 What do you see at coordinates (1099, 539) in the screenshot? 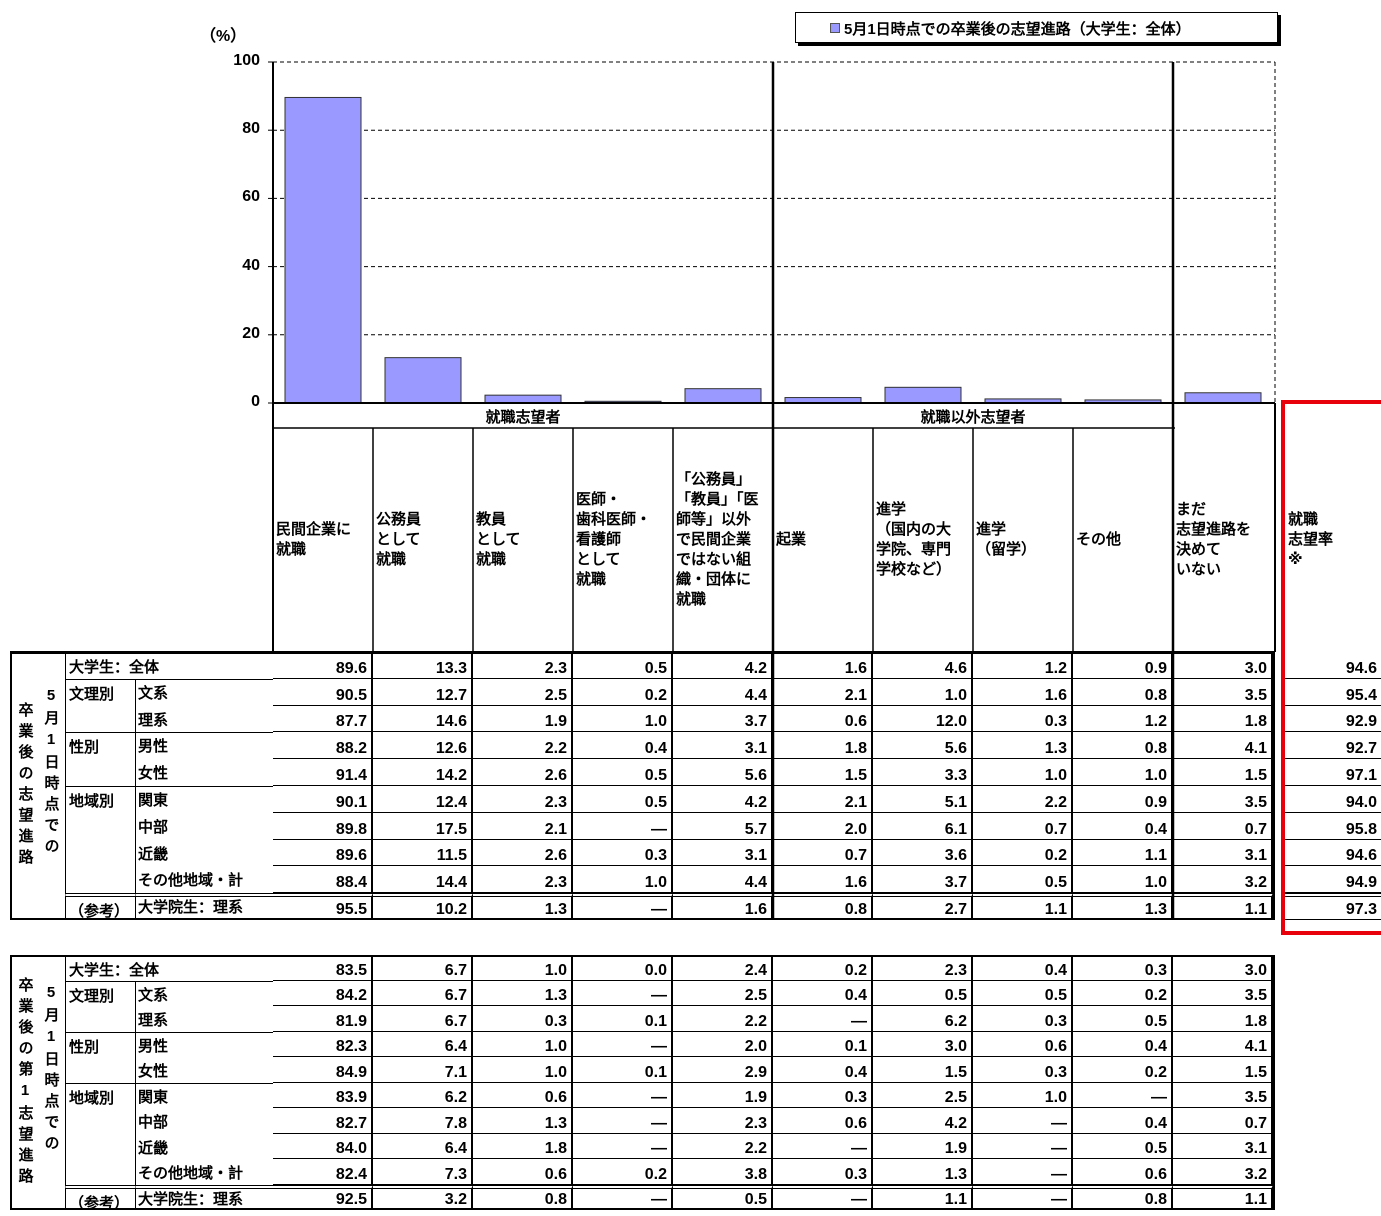
I see `column-header: その他` at bounding box center [1099, 539].